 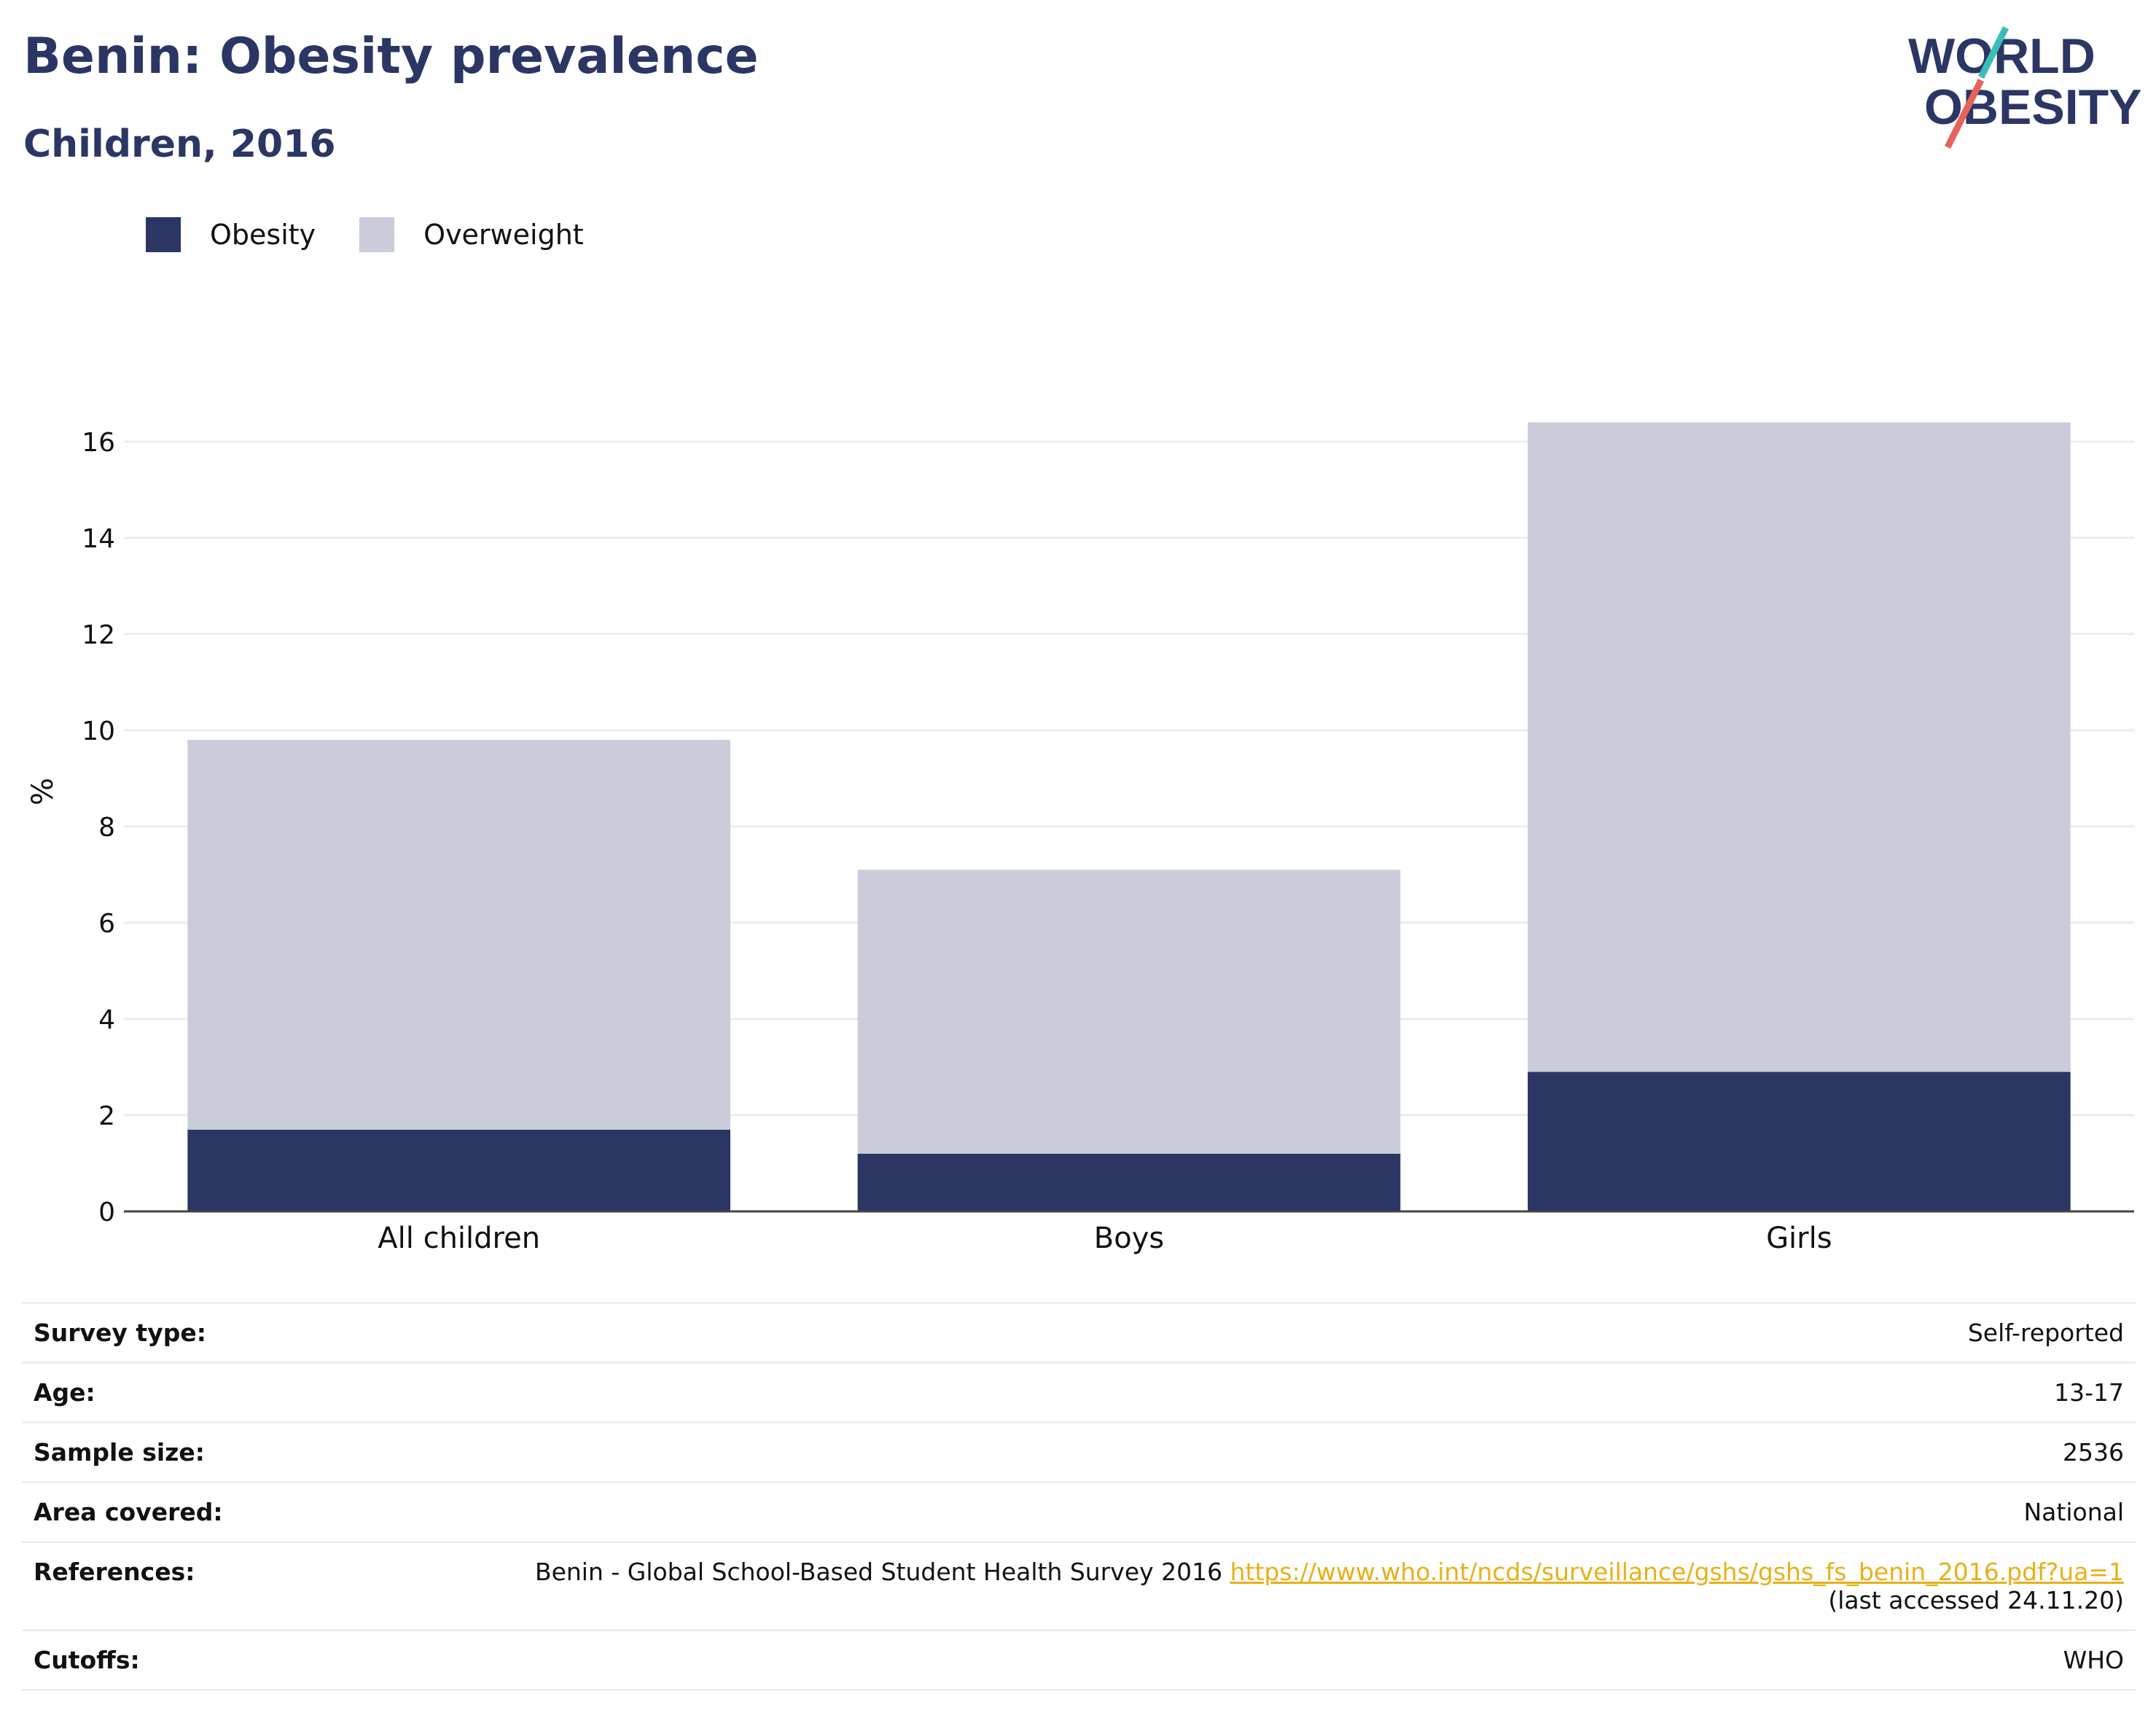 I want to click on info-row-sample-size: Sample size: 2536, so click(x=1079, y=1452).